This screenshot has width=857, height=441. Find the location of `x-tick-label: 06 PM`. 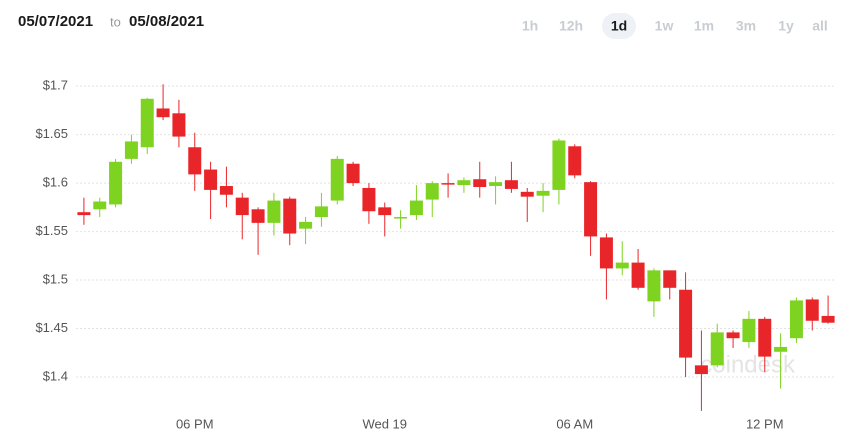

x-tick-label: 06 PM is located at coordinates (195, 423).